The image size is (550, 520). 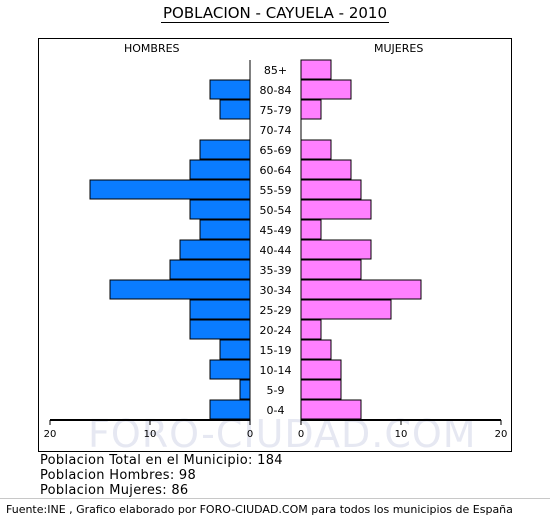 What do you see at coordinates (276, 230) in the screenshot?
I see `age-label-45-49: 45-49` at bounding box center [276, 230].